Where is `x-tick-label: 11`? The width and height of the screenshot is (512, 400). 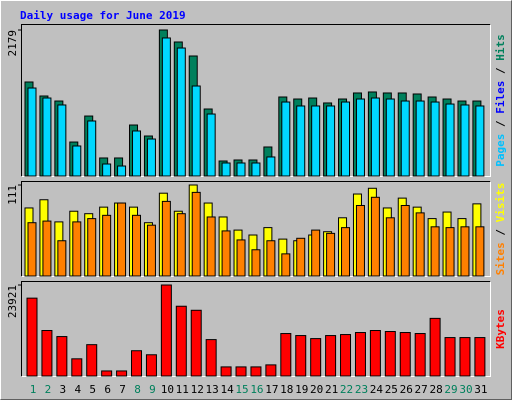 x-tick-label: 11 is located at coordinates (182, 389).